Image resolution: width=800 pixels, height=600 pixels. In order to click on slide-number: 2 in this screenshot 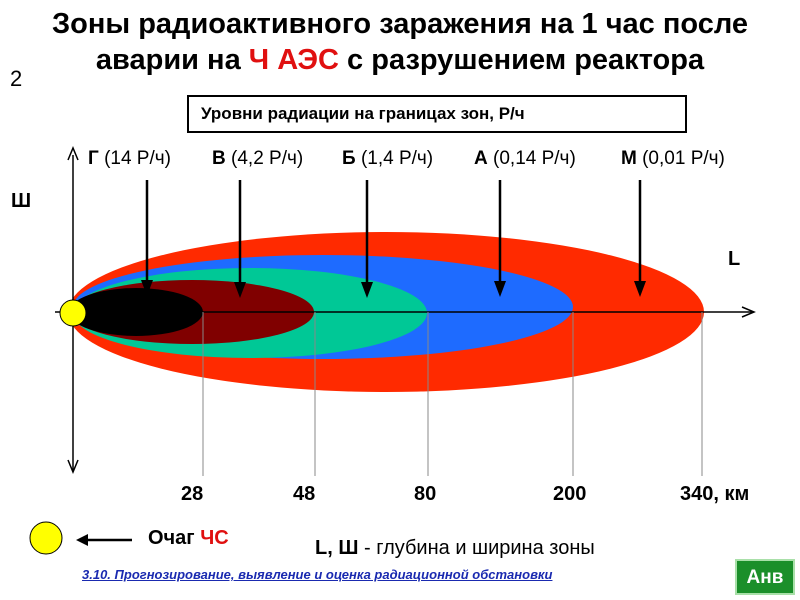, I will do `click(16, 78)`.